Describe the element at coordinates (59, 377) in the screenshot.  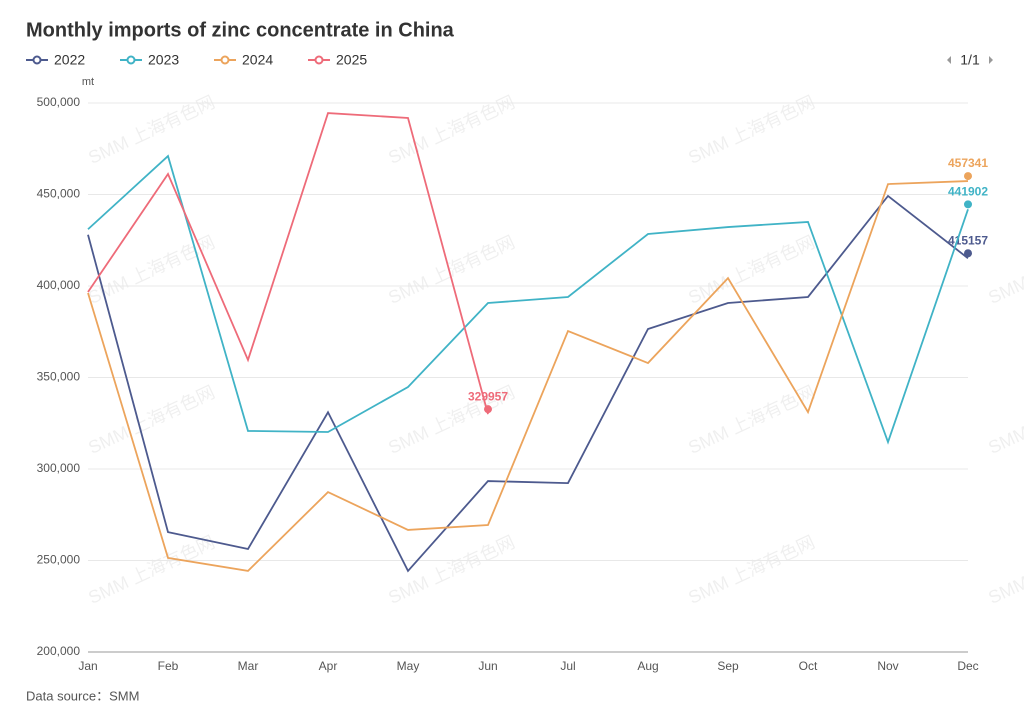
I see `y-tick-label: 350,000` at that location.